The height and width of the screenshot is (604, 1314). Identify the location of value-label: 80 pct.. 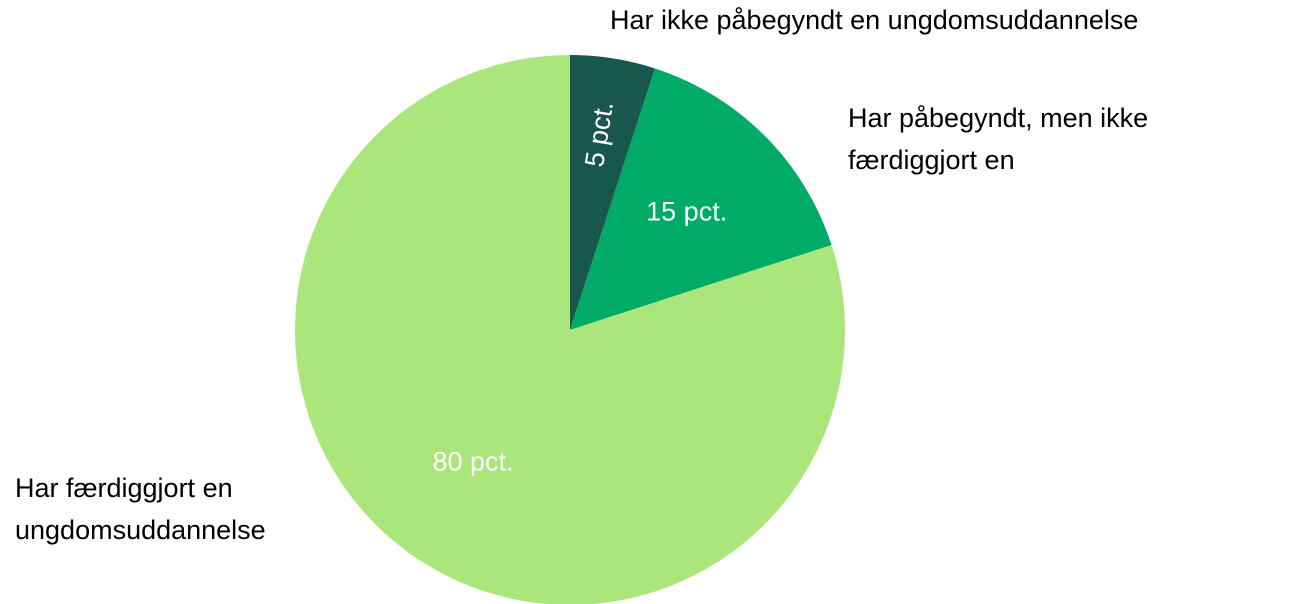
(472, 462).